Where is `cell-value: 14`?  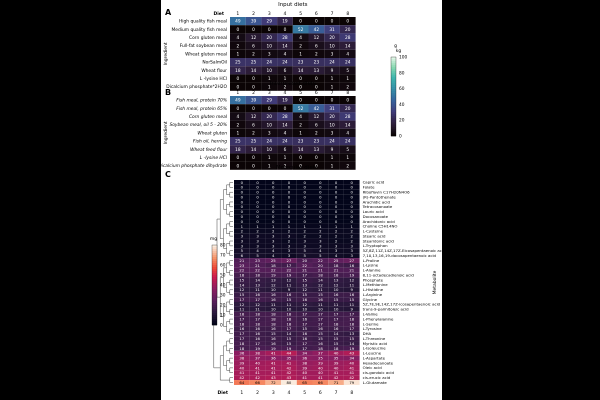
cell-value: 14 is located at coordinates (285, 125).